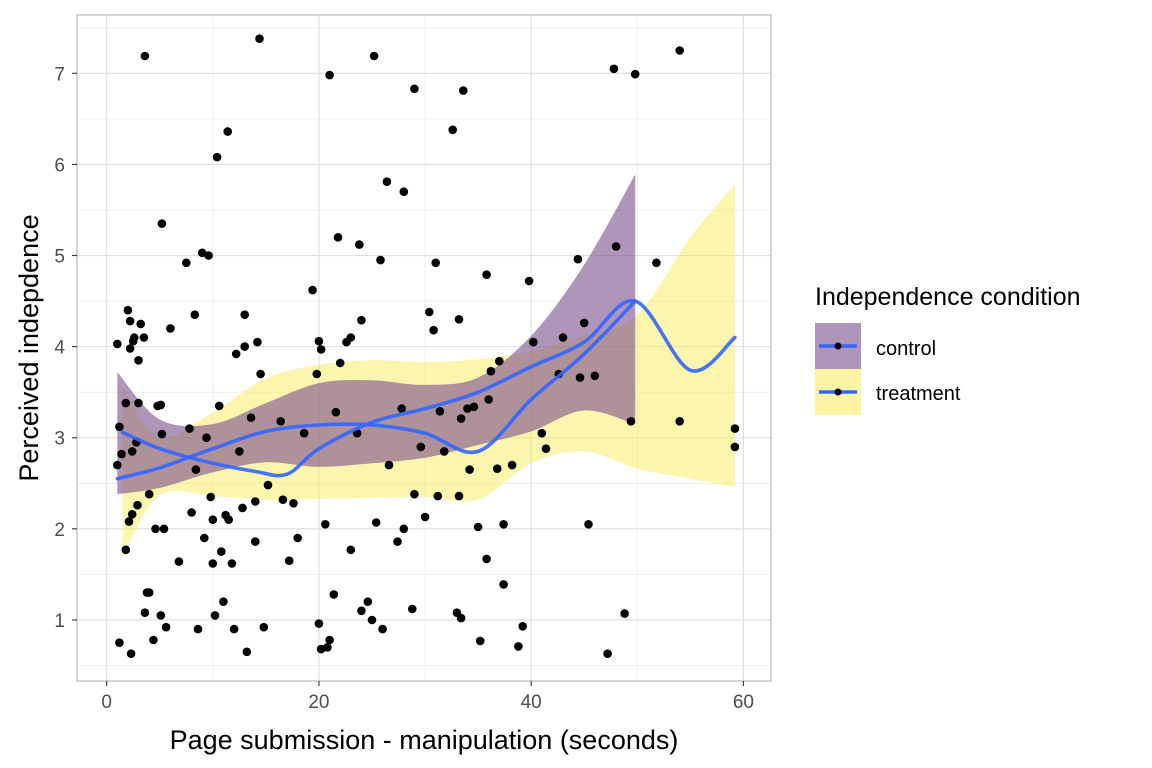 This screenshot has height=768, width=1152. Describe the element at coordinates (59, 439) in the screenshot. I see `y-tick-label: 3` at that location.